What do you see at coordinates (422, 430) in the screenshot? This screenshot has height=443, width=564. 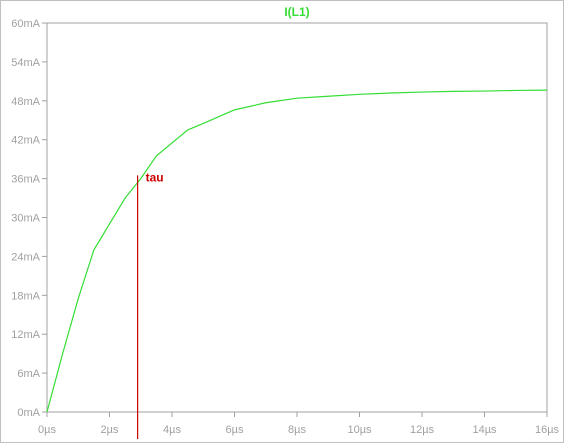 I see `x-tick-label: 12µs` at bounding box center [422, 430].